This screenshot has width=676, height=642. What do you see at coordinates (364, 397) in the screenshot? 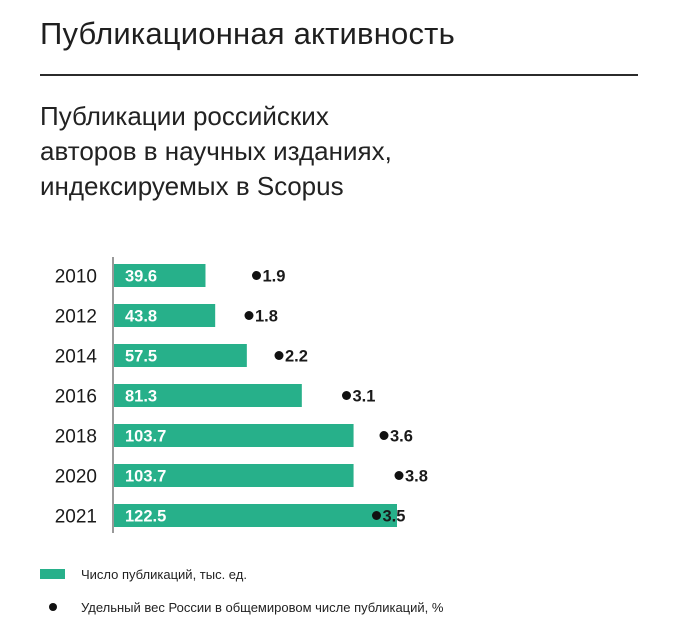
I see `dot-value-label: 3.1` at bounding box center [364, 397].